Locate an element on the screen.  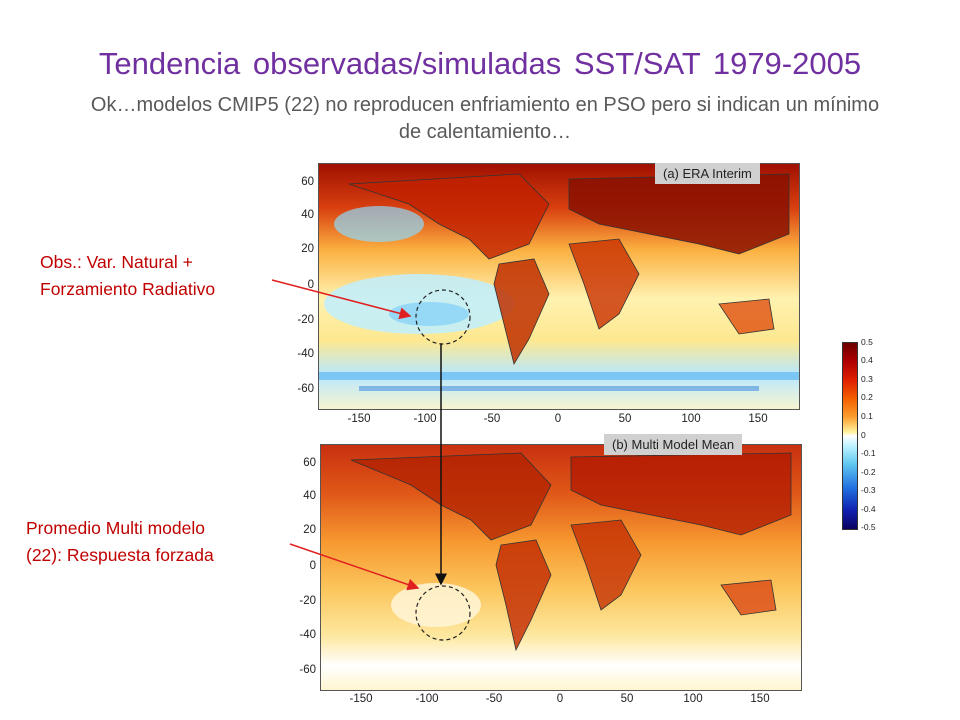
cbar-tick-10: -0.5 is located at coordinates (868, 527).